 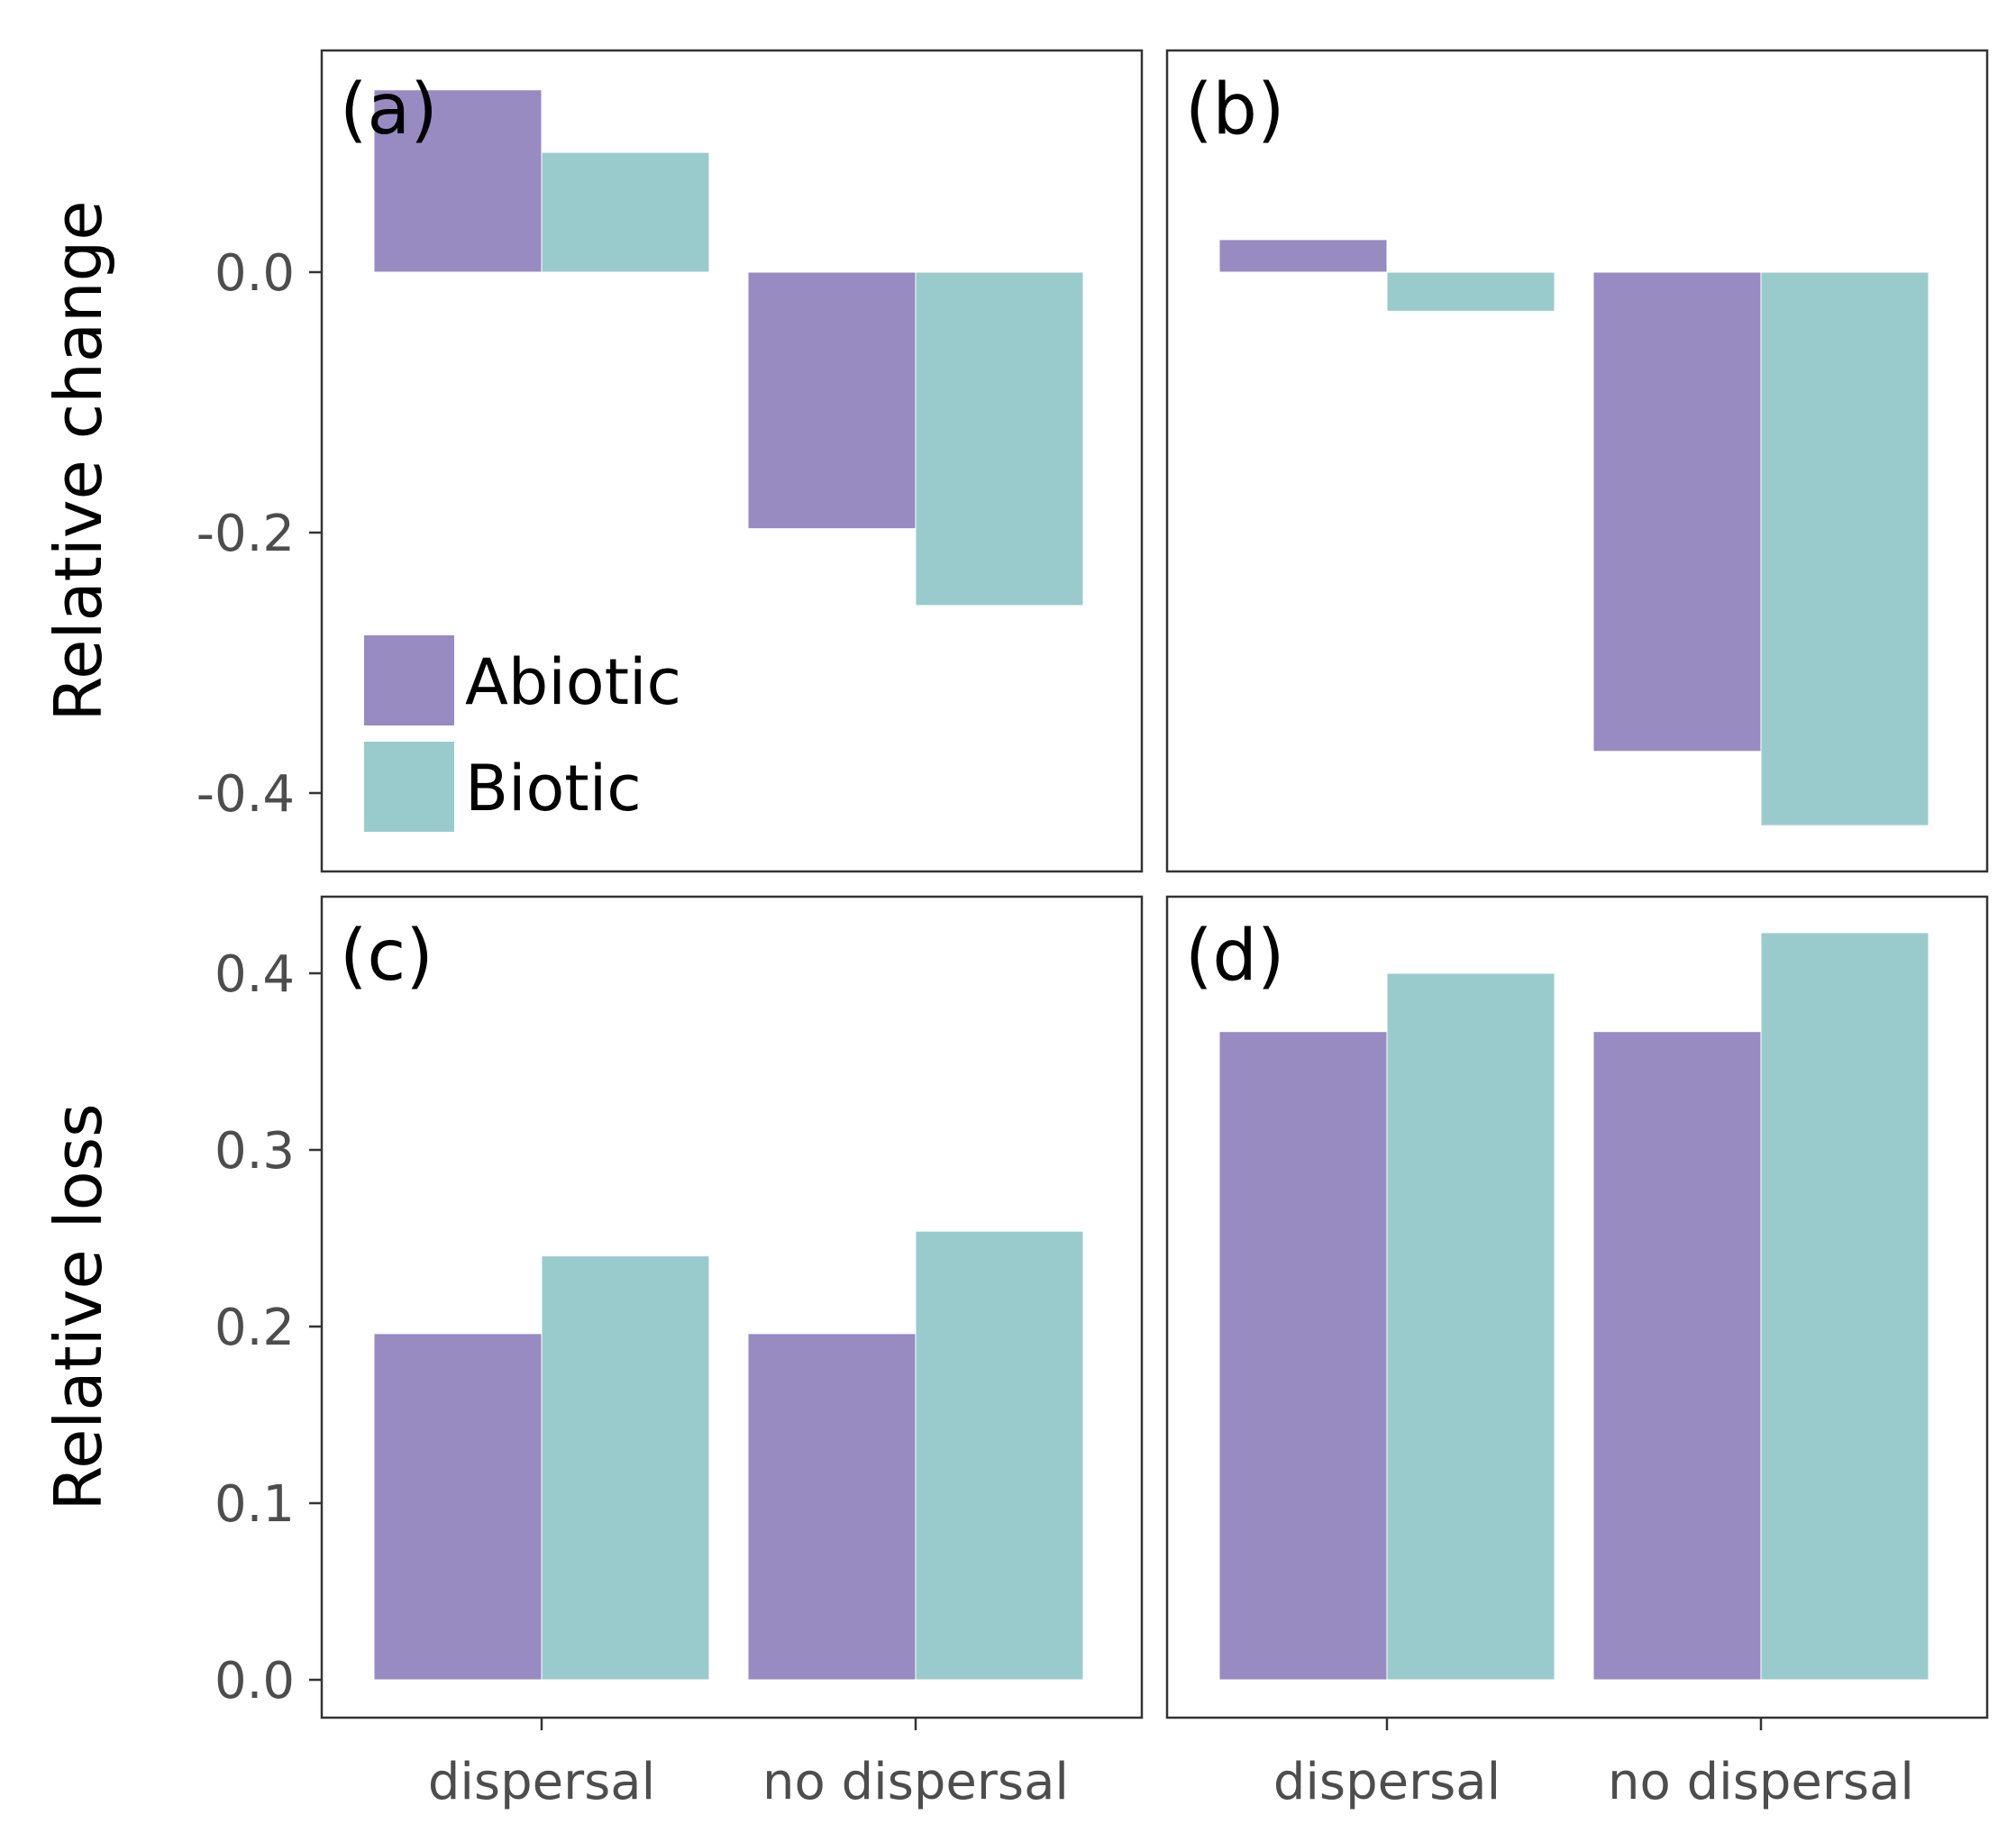 What do you see at coordinates (1234, 109) in the screenshot?
I see `panel-tag-b: (b)` at bounding box center [1234, 109].